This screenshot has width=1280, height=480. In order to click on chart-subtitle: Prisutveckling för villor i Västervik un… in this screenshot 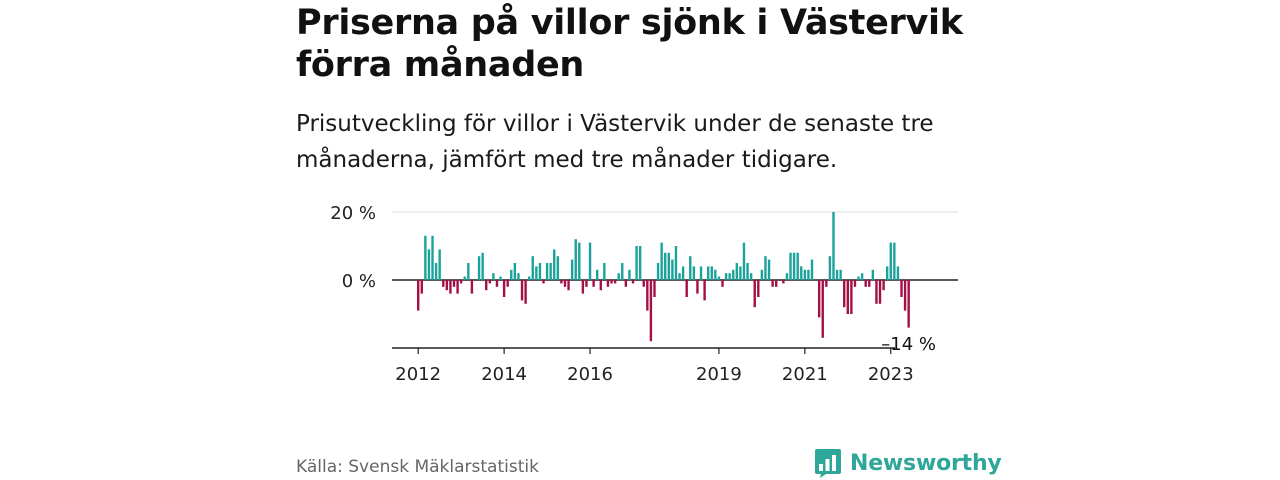, I will do `click(615, 142)`.